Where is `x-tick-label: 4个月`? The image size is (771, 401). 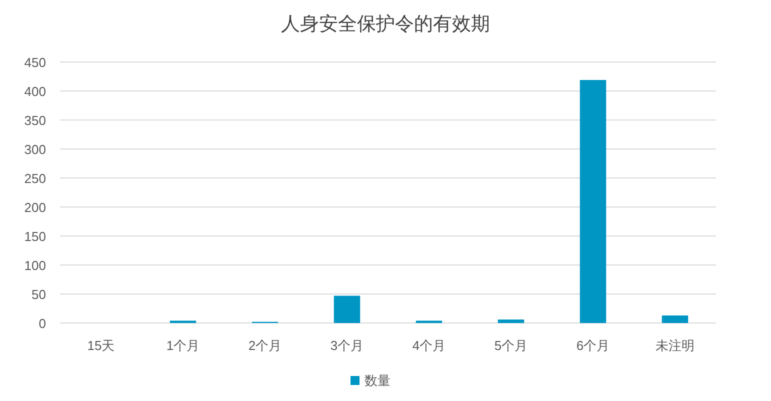 x-tick-label: 4个月 is located at coordinates (429, 345).